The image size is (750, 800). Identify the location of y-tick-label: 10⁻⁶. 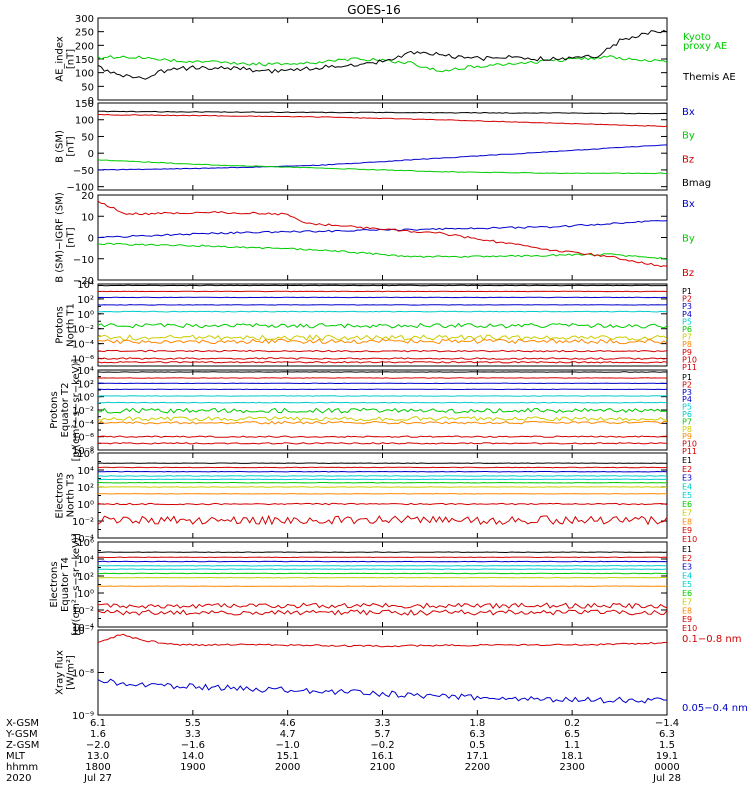
(83, 360).